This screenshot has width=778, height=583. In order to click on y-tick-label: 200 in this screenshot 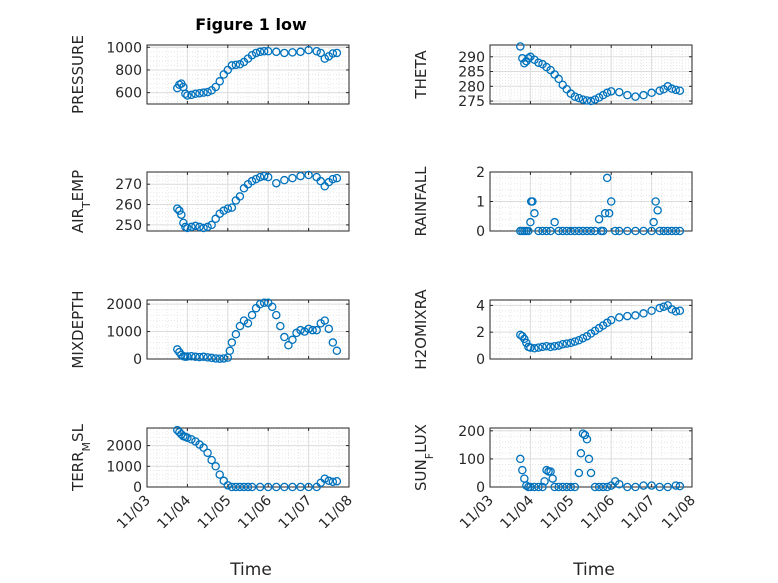, I will do `click(471, 432)`.